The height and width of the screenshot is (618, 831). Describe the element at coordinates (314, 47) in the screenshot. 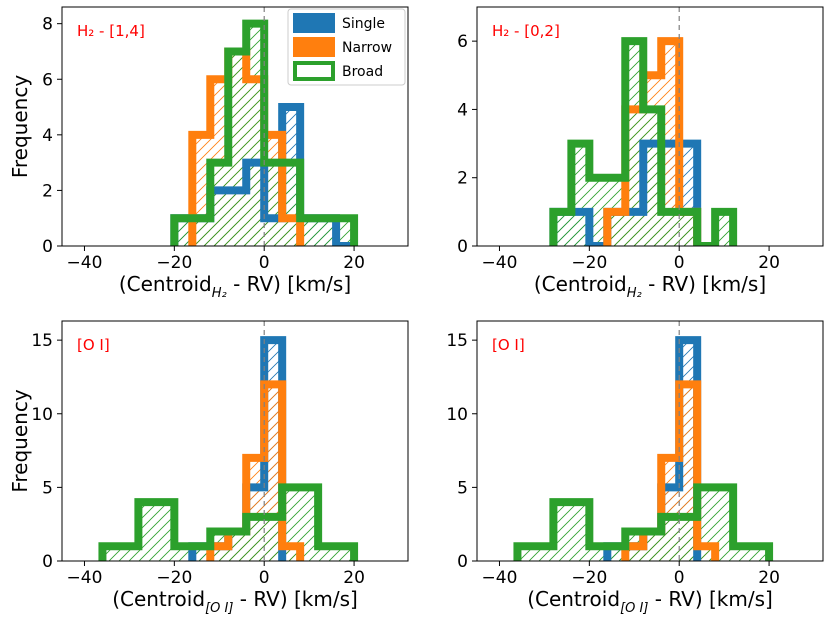

I see `legend-swatch-narrow` at that location.